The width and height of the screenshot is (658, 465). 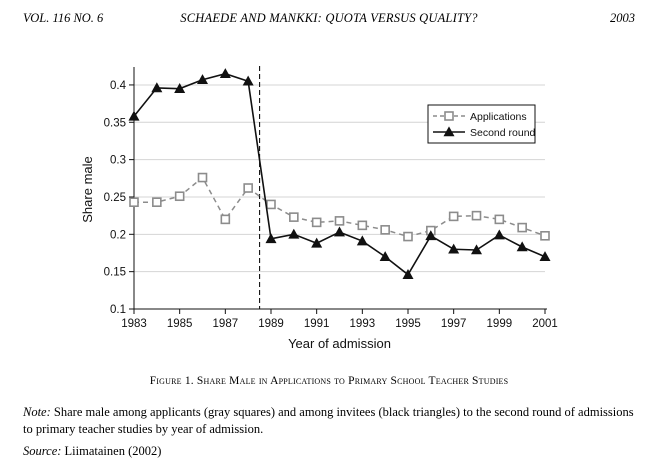 I want to click on y-tick-label: 0.3, so click(x=118, y=161).